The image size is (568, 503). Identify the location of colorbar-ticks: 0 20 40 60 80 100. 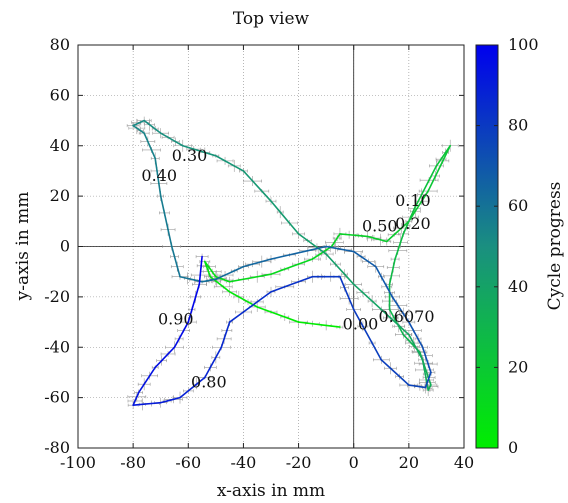
(507, 246).